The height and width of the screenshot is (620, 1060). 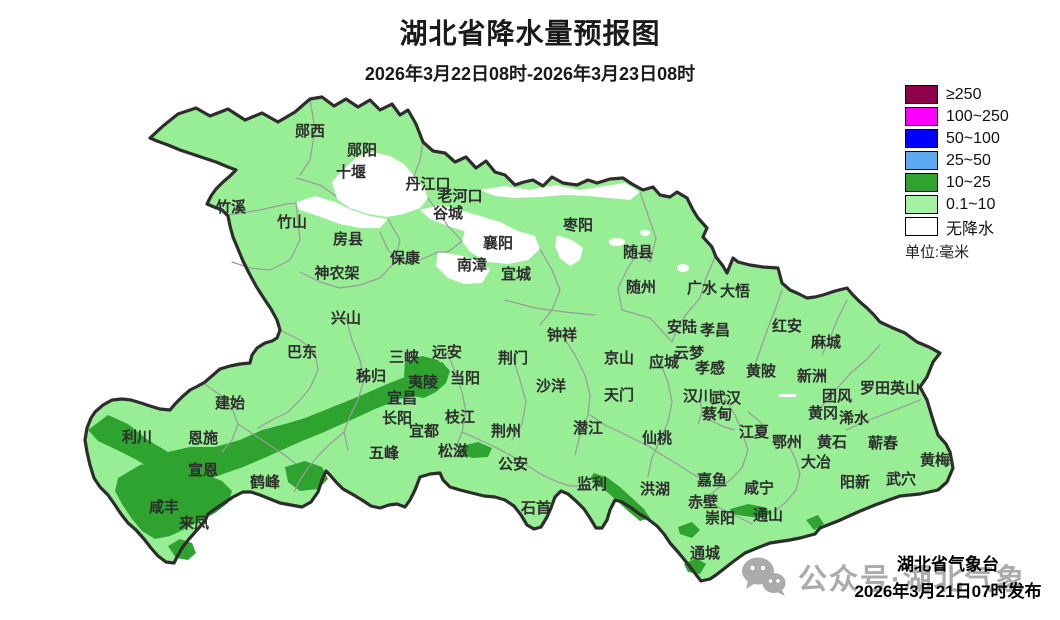 What do you see at coordinates (716, 414) in the screenshot?
I see `map-label: 蔡甸` at bounding box center [716, 414].